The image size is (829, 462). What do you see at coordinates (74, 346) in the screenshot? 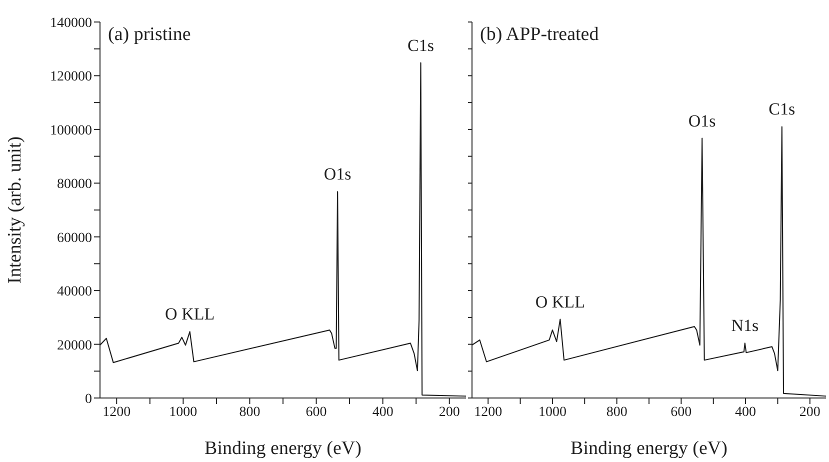
I see `y-tick-label: 20000` at bounding box center [74, 346].